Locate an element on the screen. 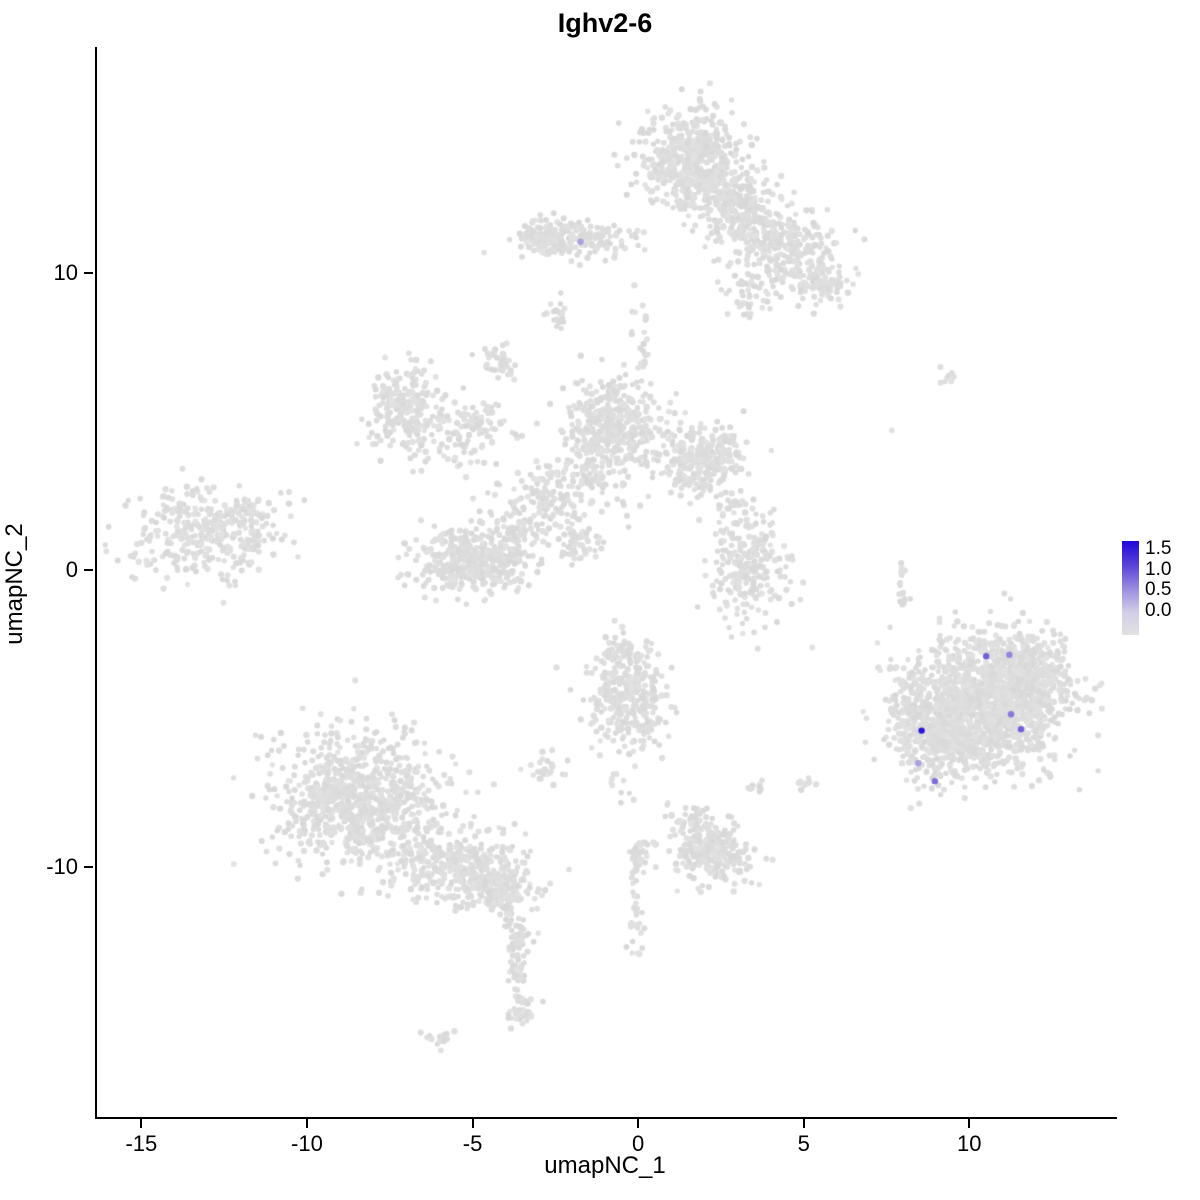 The width and height of the screenshot is (1200, 1200). legend-tick: 0.5 is located at coordinates (1158, 589).